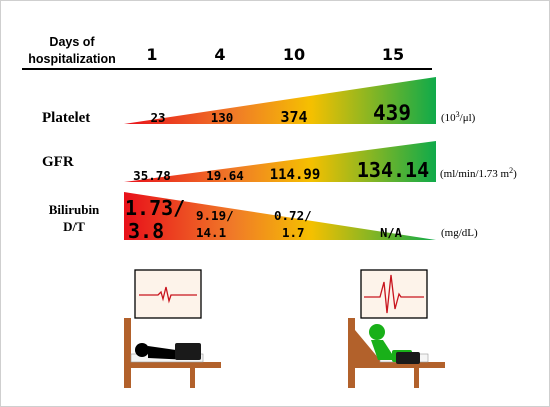 This screenshot has height=407, width=550. What do you see at coordinates (168, 295) in the screenshot?
I see `ecg-trace-weak` at bounding box center [168, 295].